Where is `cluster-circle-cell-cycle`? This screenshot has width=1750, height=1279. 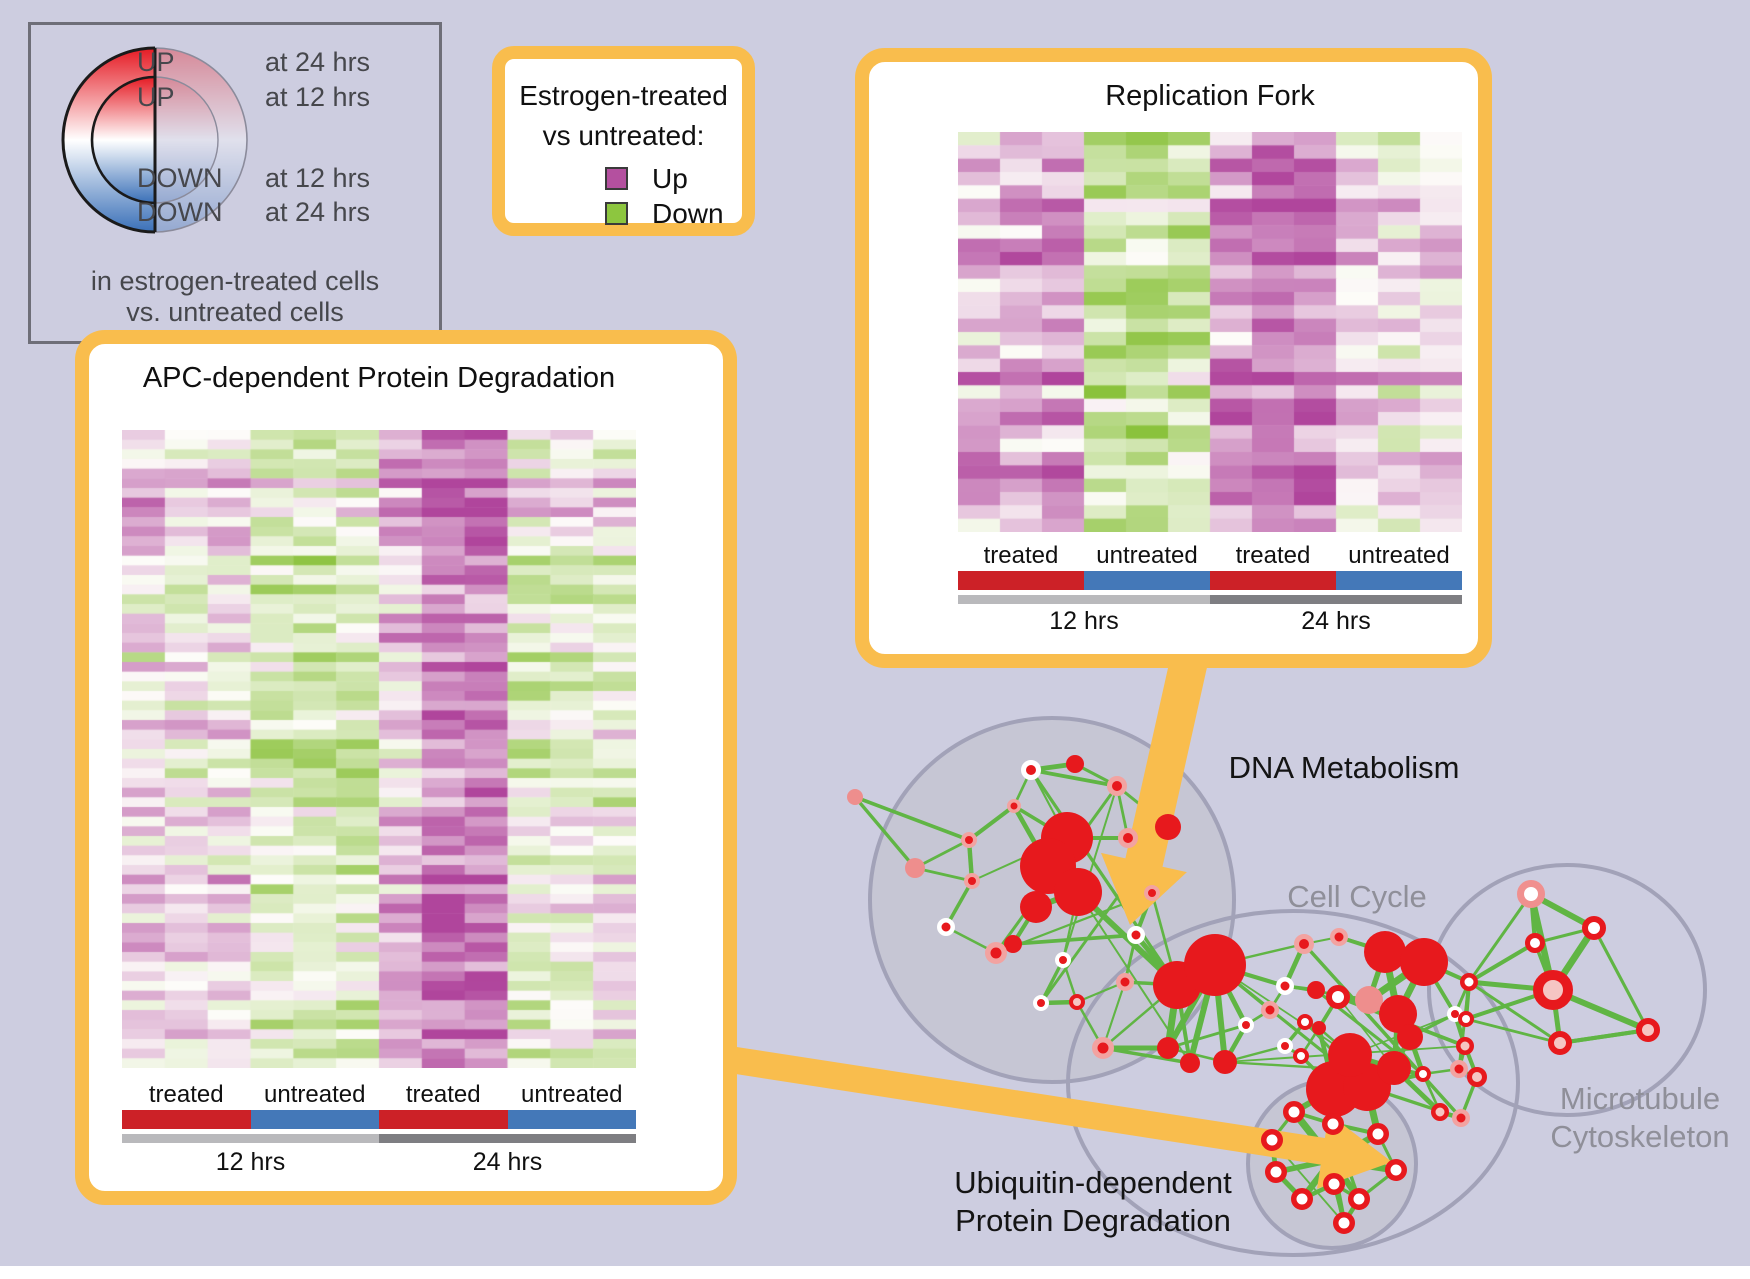
cluster-circle-cell-cycle is located at coordinates (1293, 1083).